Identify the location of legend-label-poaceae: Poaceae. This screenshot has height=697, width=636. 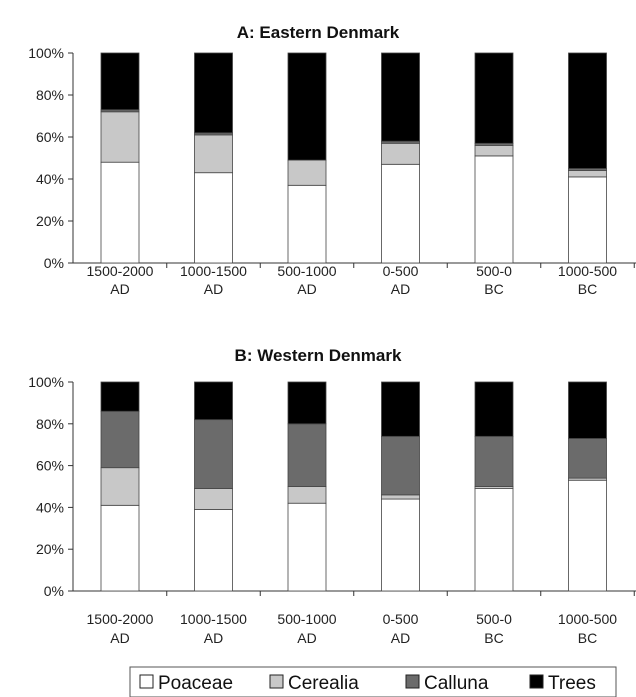
(195, 683).